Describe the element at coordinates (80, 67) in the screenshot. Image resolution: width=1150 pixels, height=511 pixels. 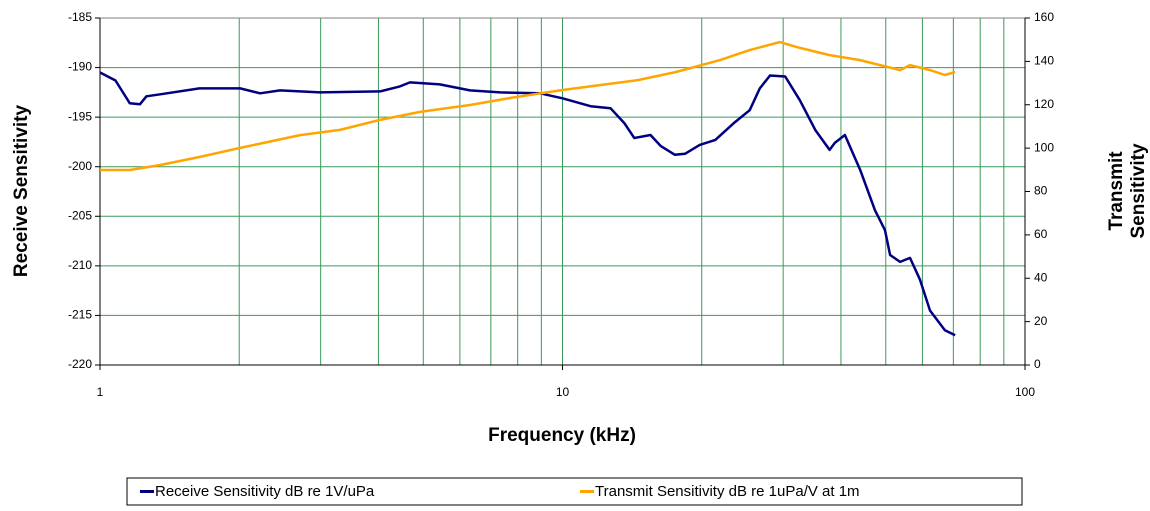
I see `y-tick-label: -190` at that location.